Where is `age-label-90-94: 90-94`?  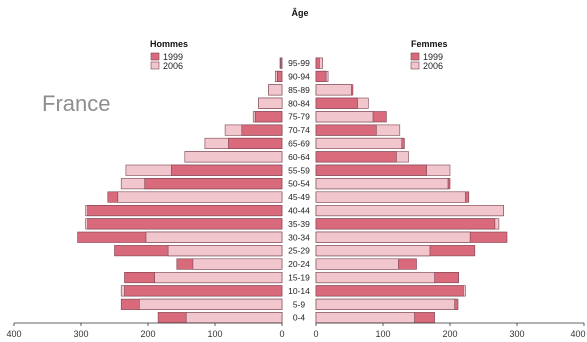 age-label-90-94: 90-94 is located at coordinates (299, 77).